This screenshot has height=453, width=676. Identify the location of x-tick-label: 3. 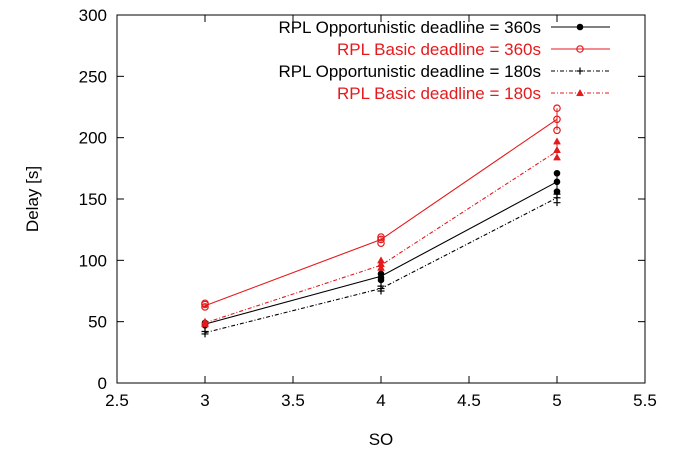
(204, 400).